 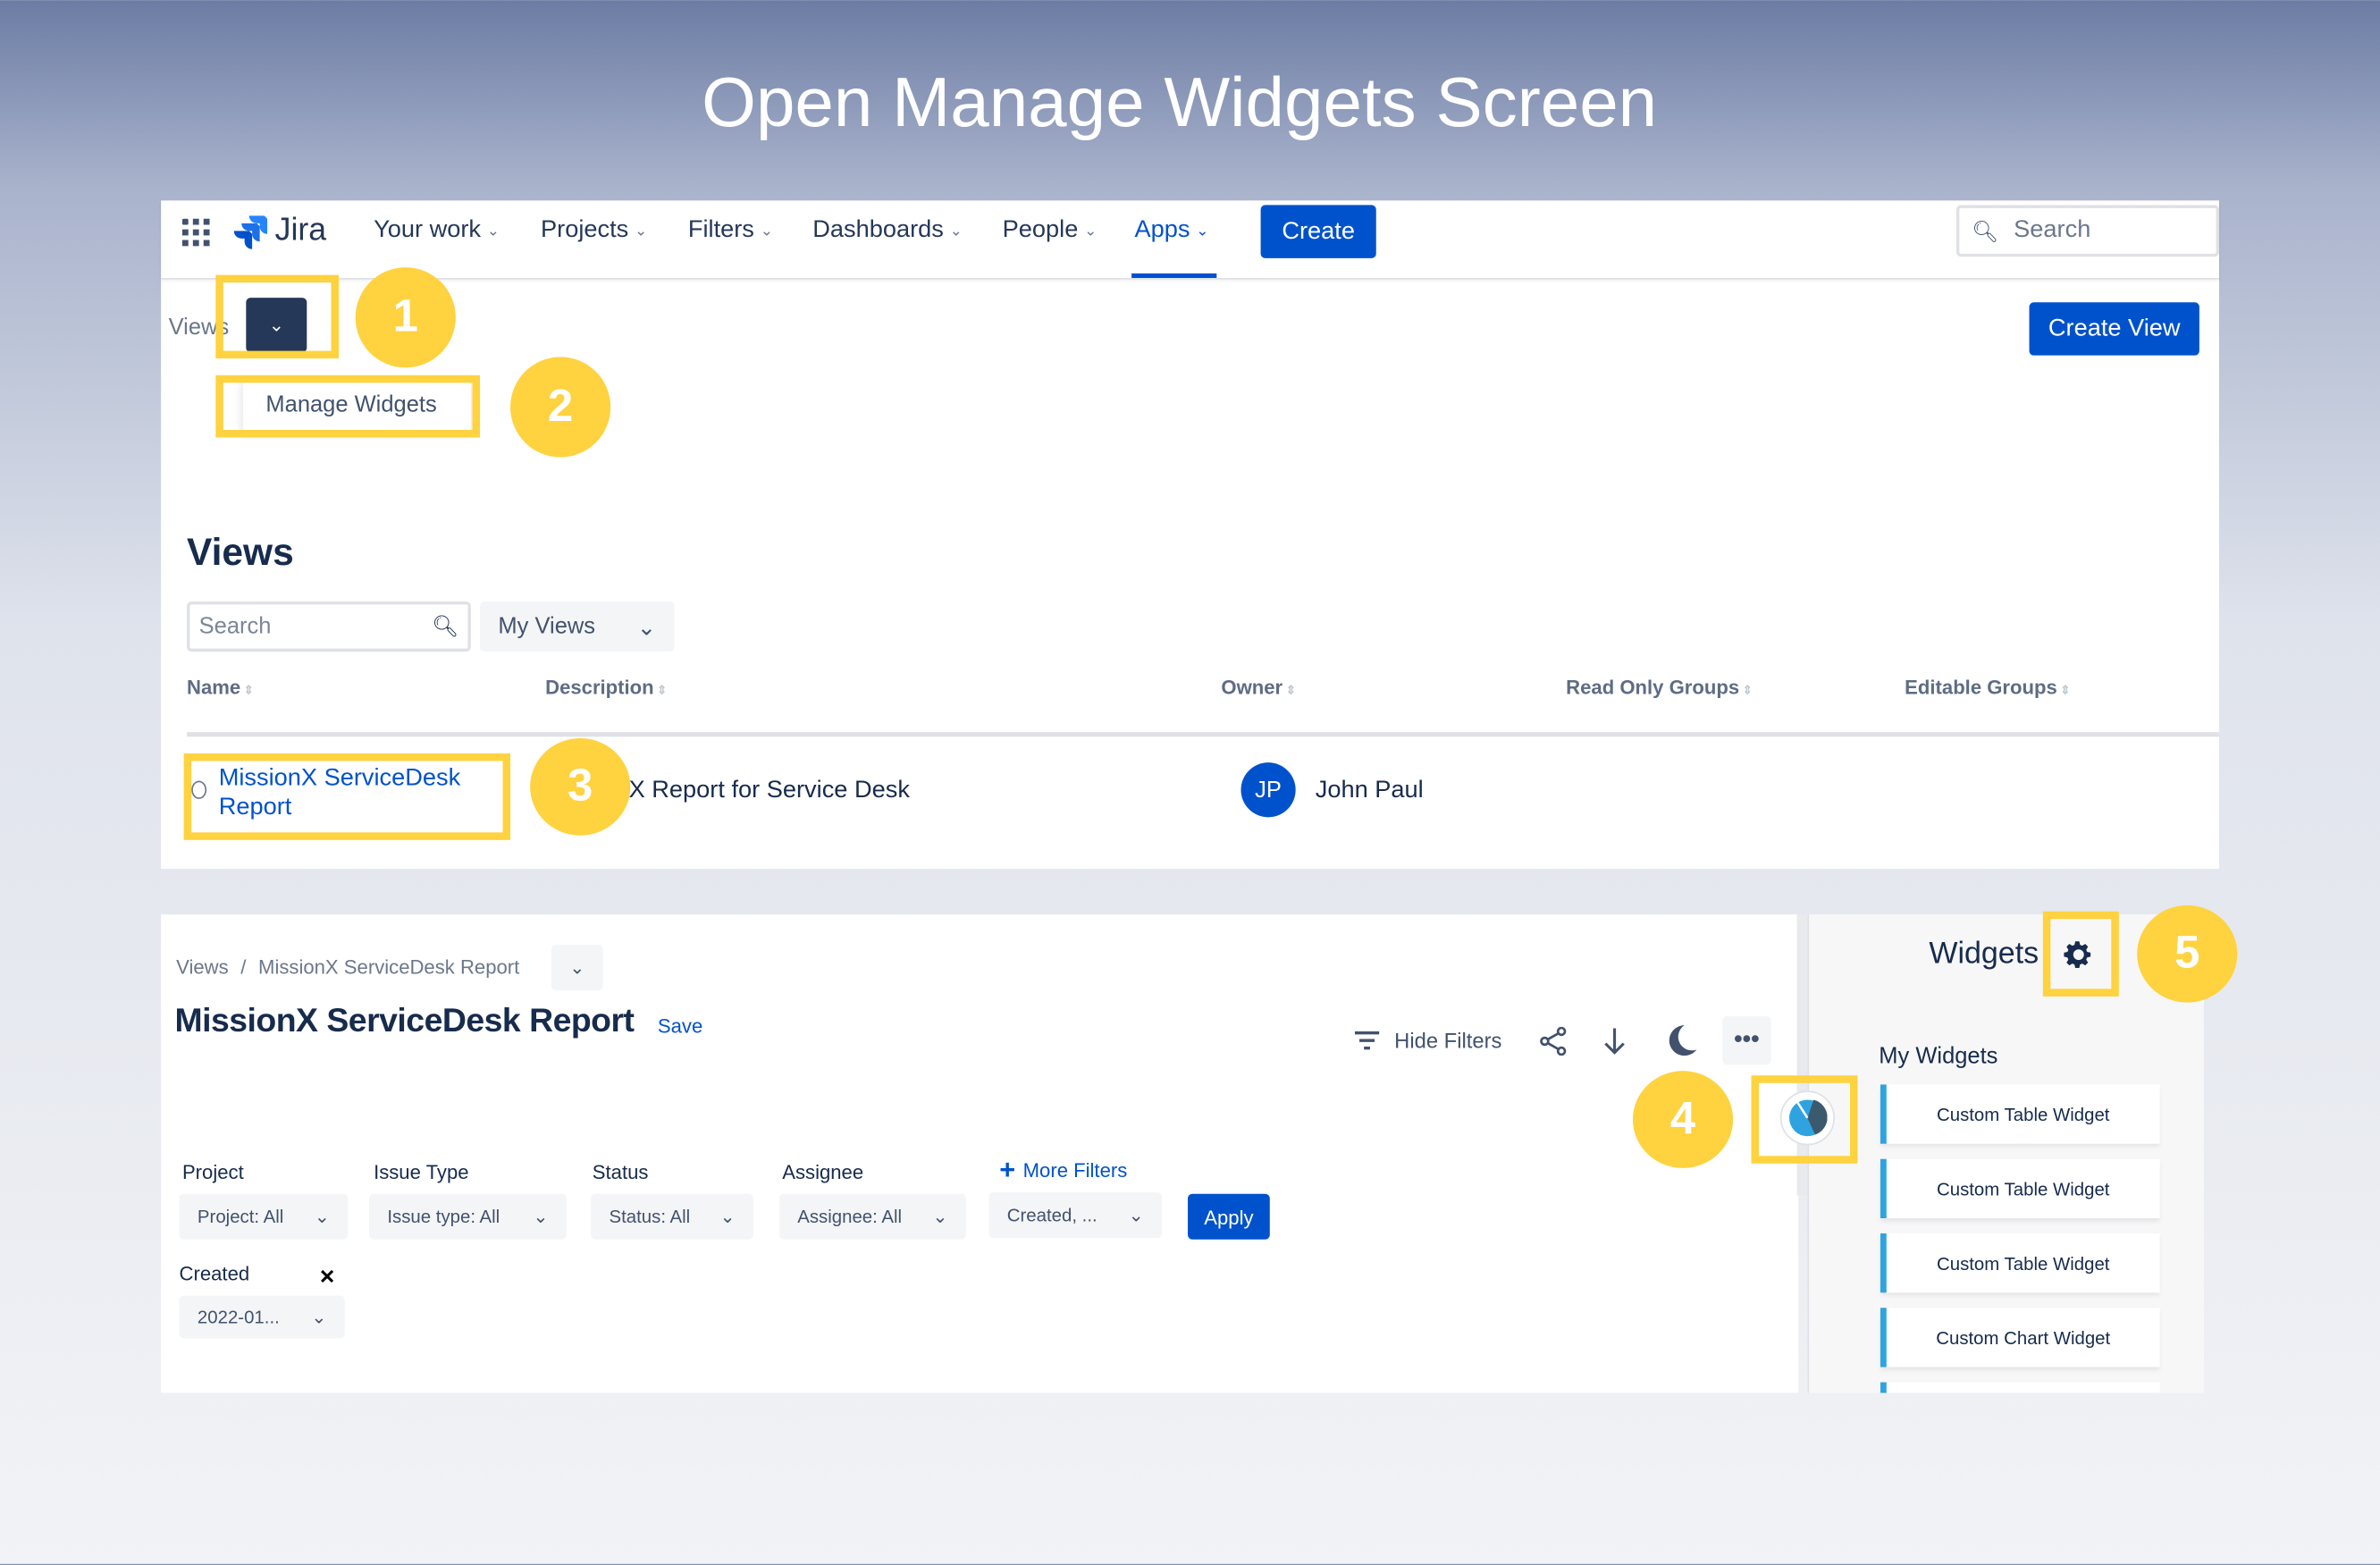 What do you see at coordinates (680, 1026) in the screenshot?
I see `save-link: Save` at bounding box center [680, 1026].